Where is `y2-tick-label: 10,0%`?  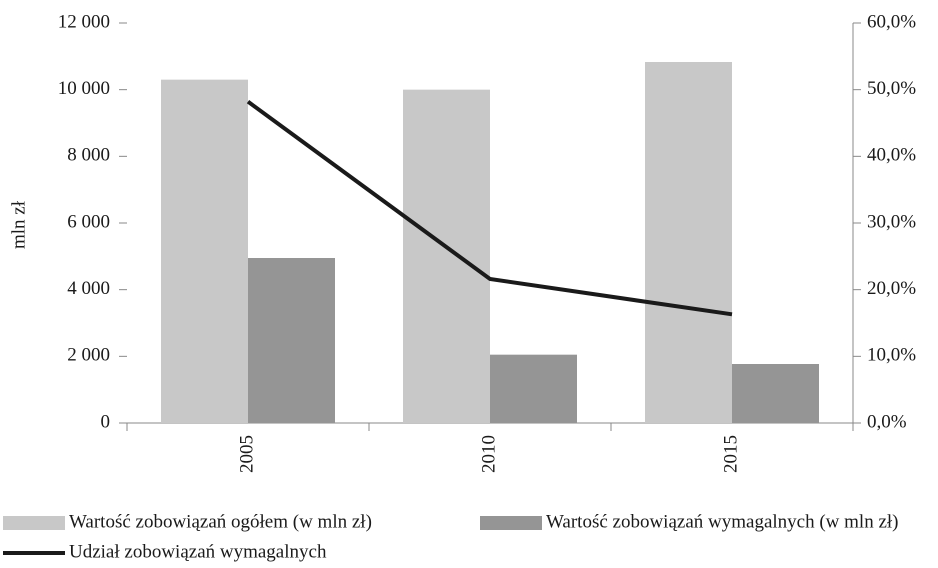
y2-tick-label: 10,0% is located at coordinates (891, 355).